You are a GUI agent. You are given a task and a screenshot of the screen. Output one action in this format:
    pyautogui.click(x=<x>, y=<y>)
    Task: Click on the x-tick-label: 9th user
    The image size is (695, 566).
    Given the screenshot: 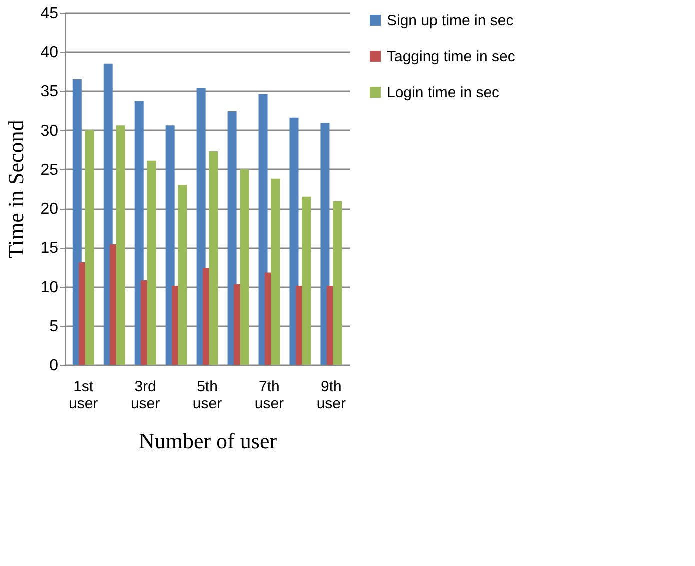 What is the action you would take?
    pyautogui.click(x=331, y=395)
    